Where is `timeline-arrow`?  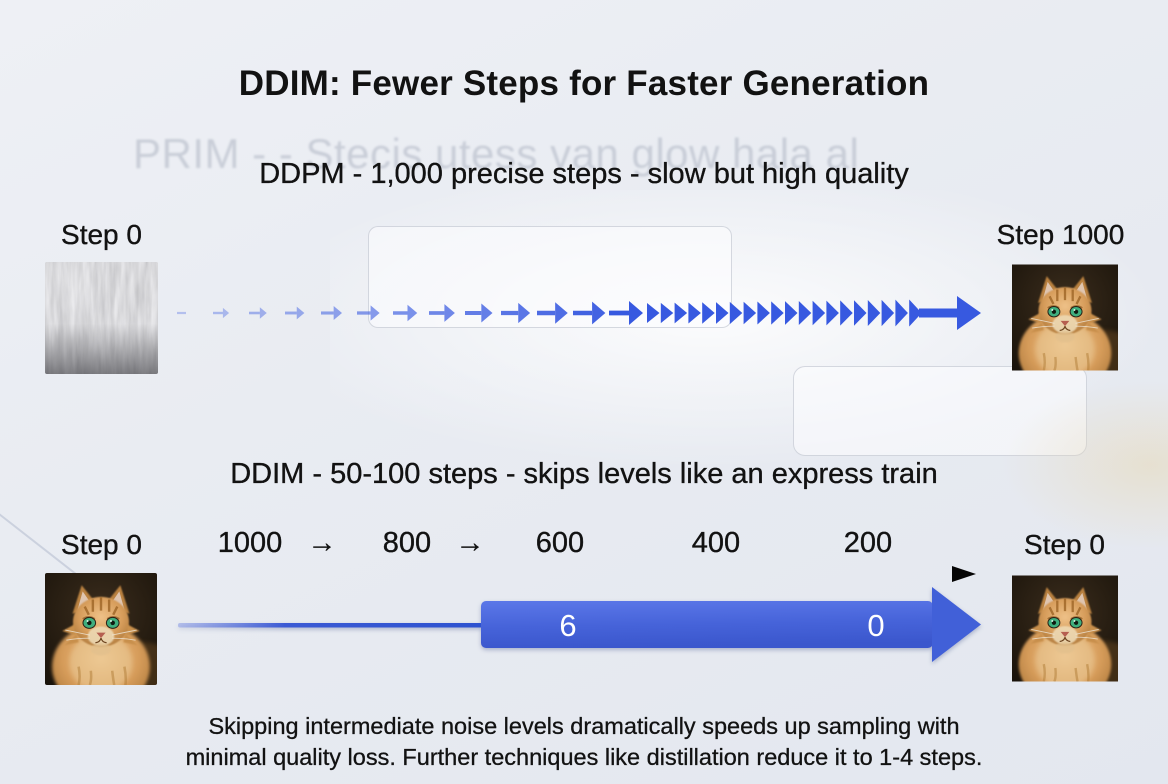 timeline-arrow is located at coordinates (577, 574).